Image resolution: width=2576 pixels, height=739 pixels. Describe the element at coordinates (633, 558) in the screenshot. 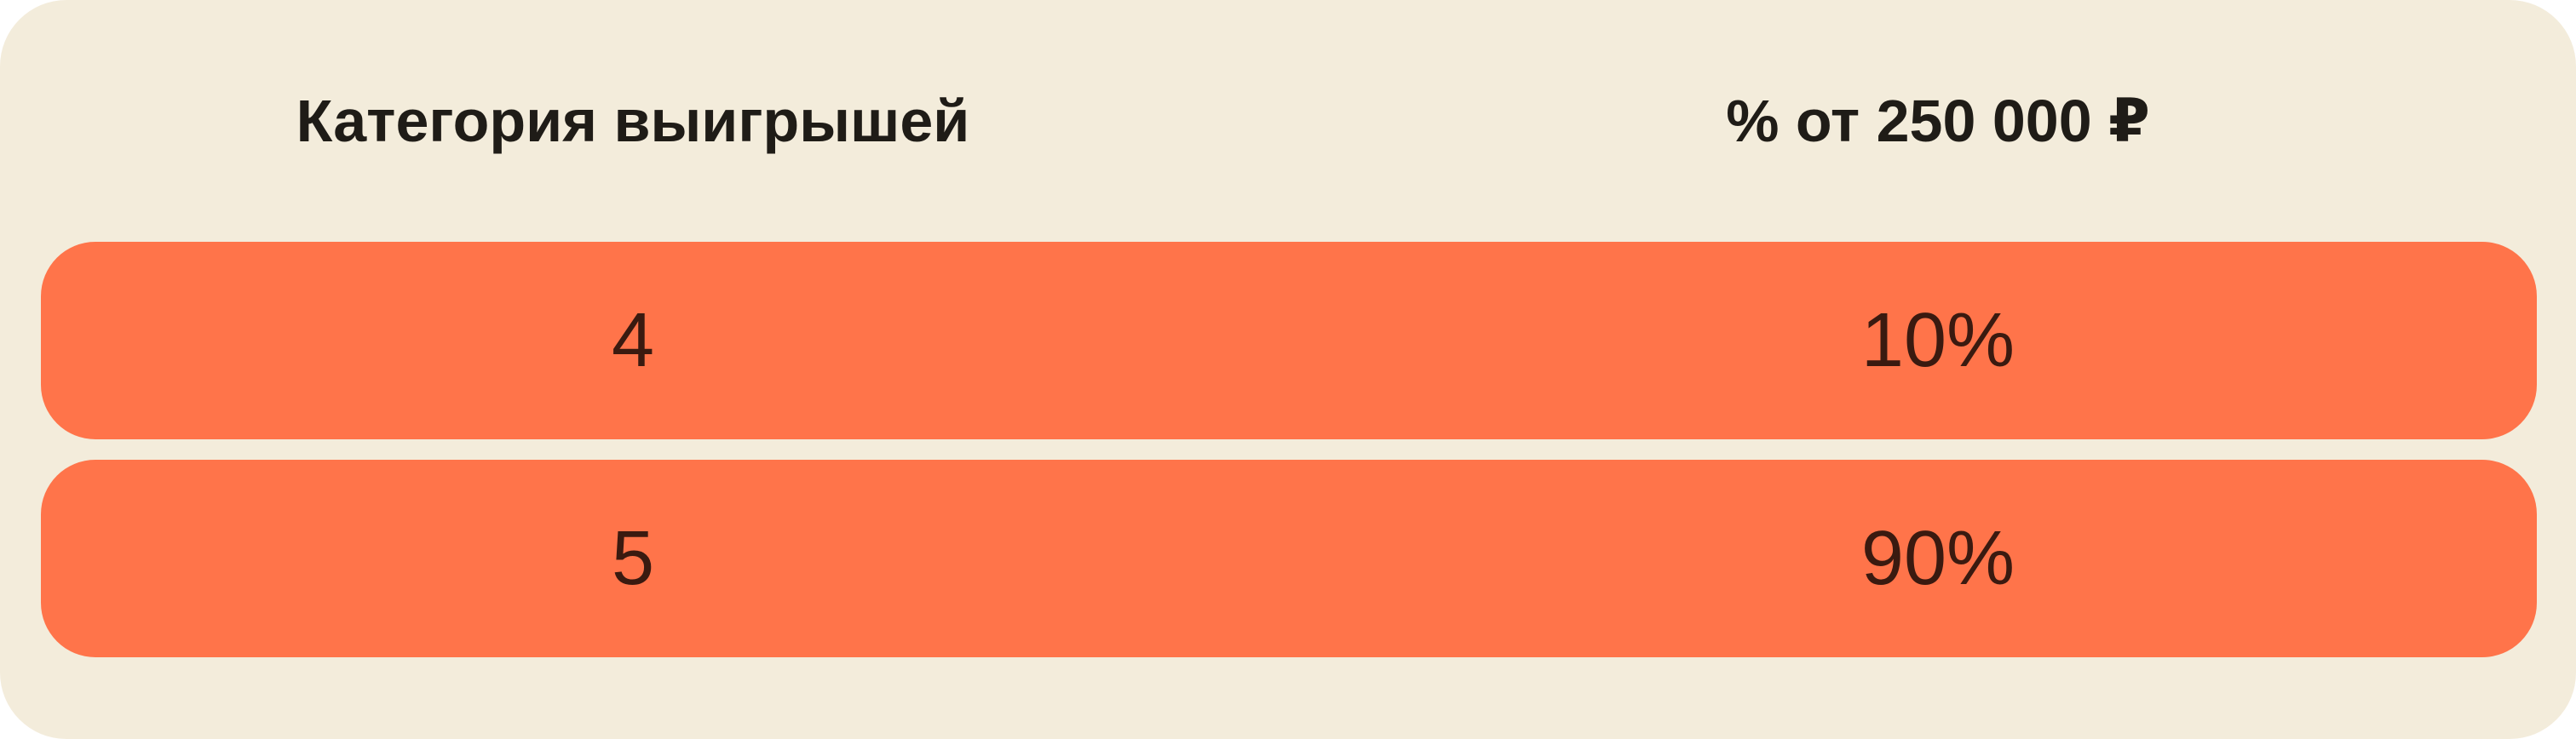

I see `category-cell: 5` at that location.